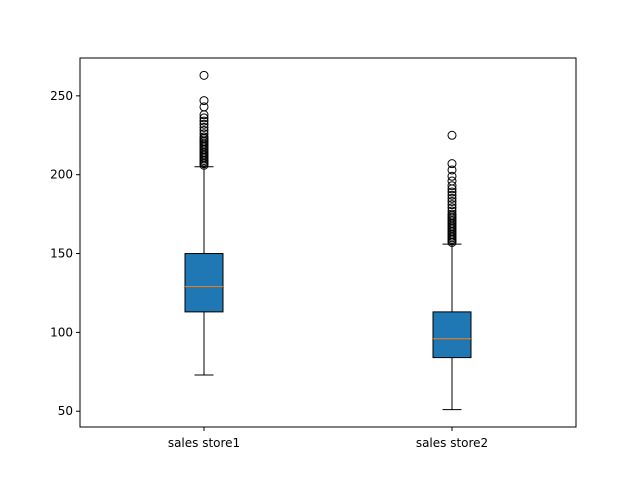 The width and height of the screenshot is (640, 480). What do you see at coordinates (452, 443) in the screenshot?
I see `x-tick-label: sales store2` at bounding box center [452, 443].